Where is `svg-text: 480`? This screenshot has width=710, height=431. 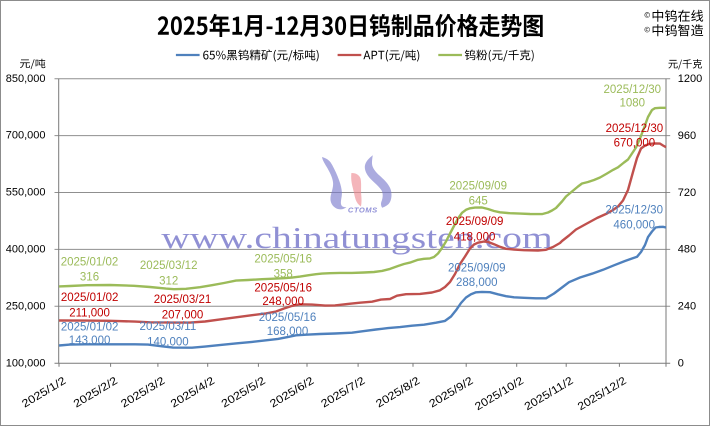
svg-text: 480 is located at coordinates (687, 250).